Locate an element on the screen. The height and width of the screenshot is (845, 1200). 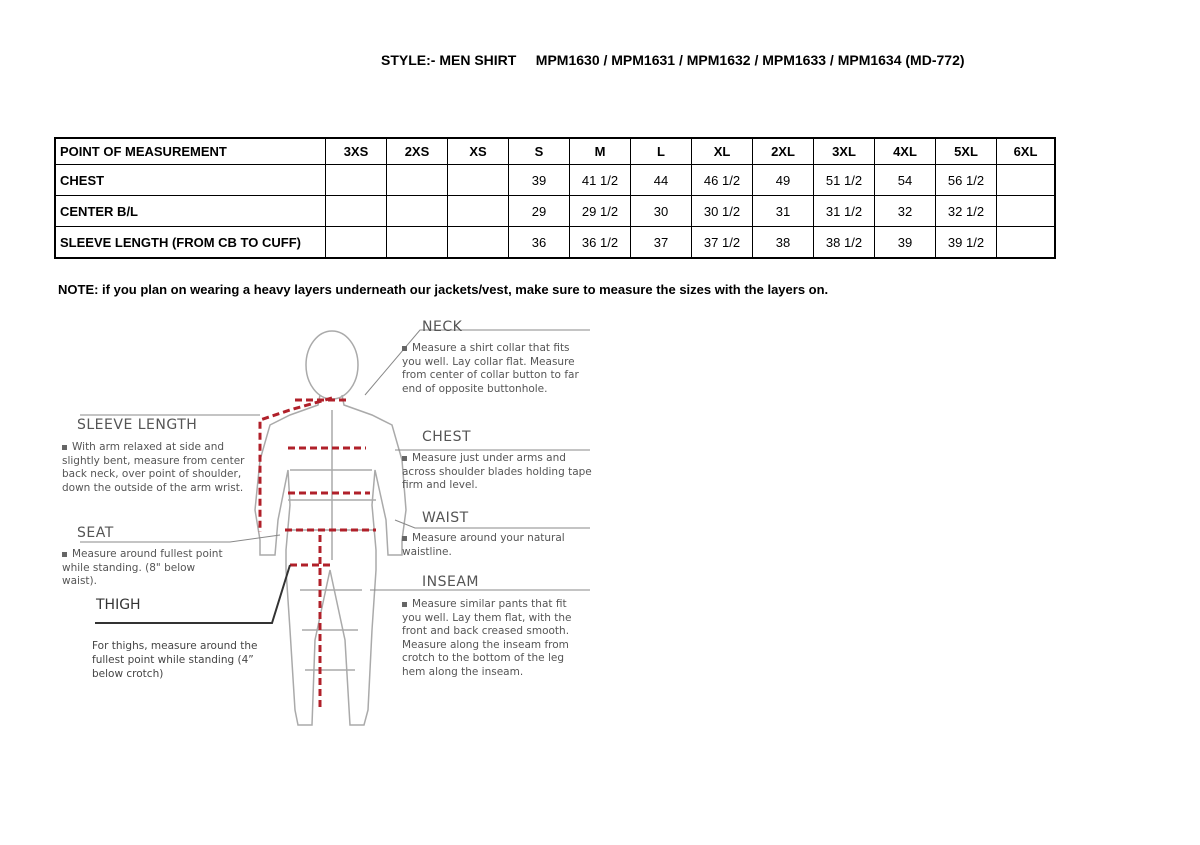
column-header: 3XL is located at coordinates (844, 151).